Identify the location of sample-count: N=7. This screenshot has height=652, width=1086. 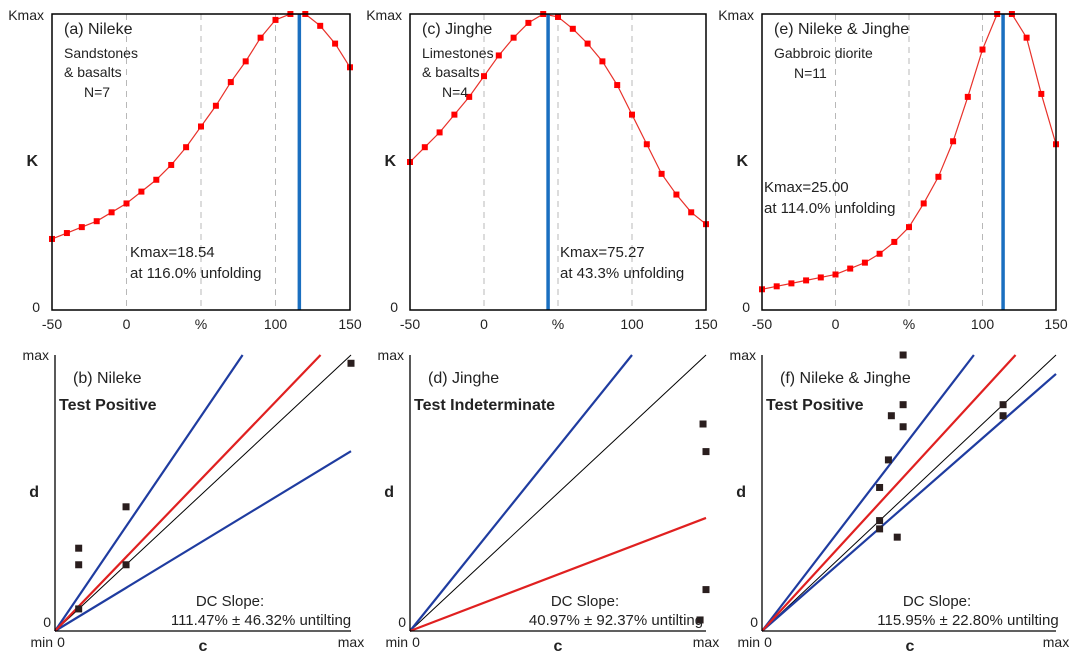
(97, 92).